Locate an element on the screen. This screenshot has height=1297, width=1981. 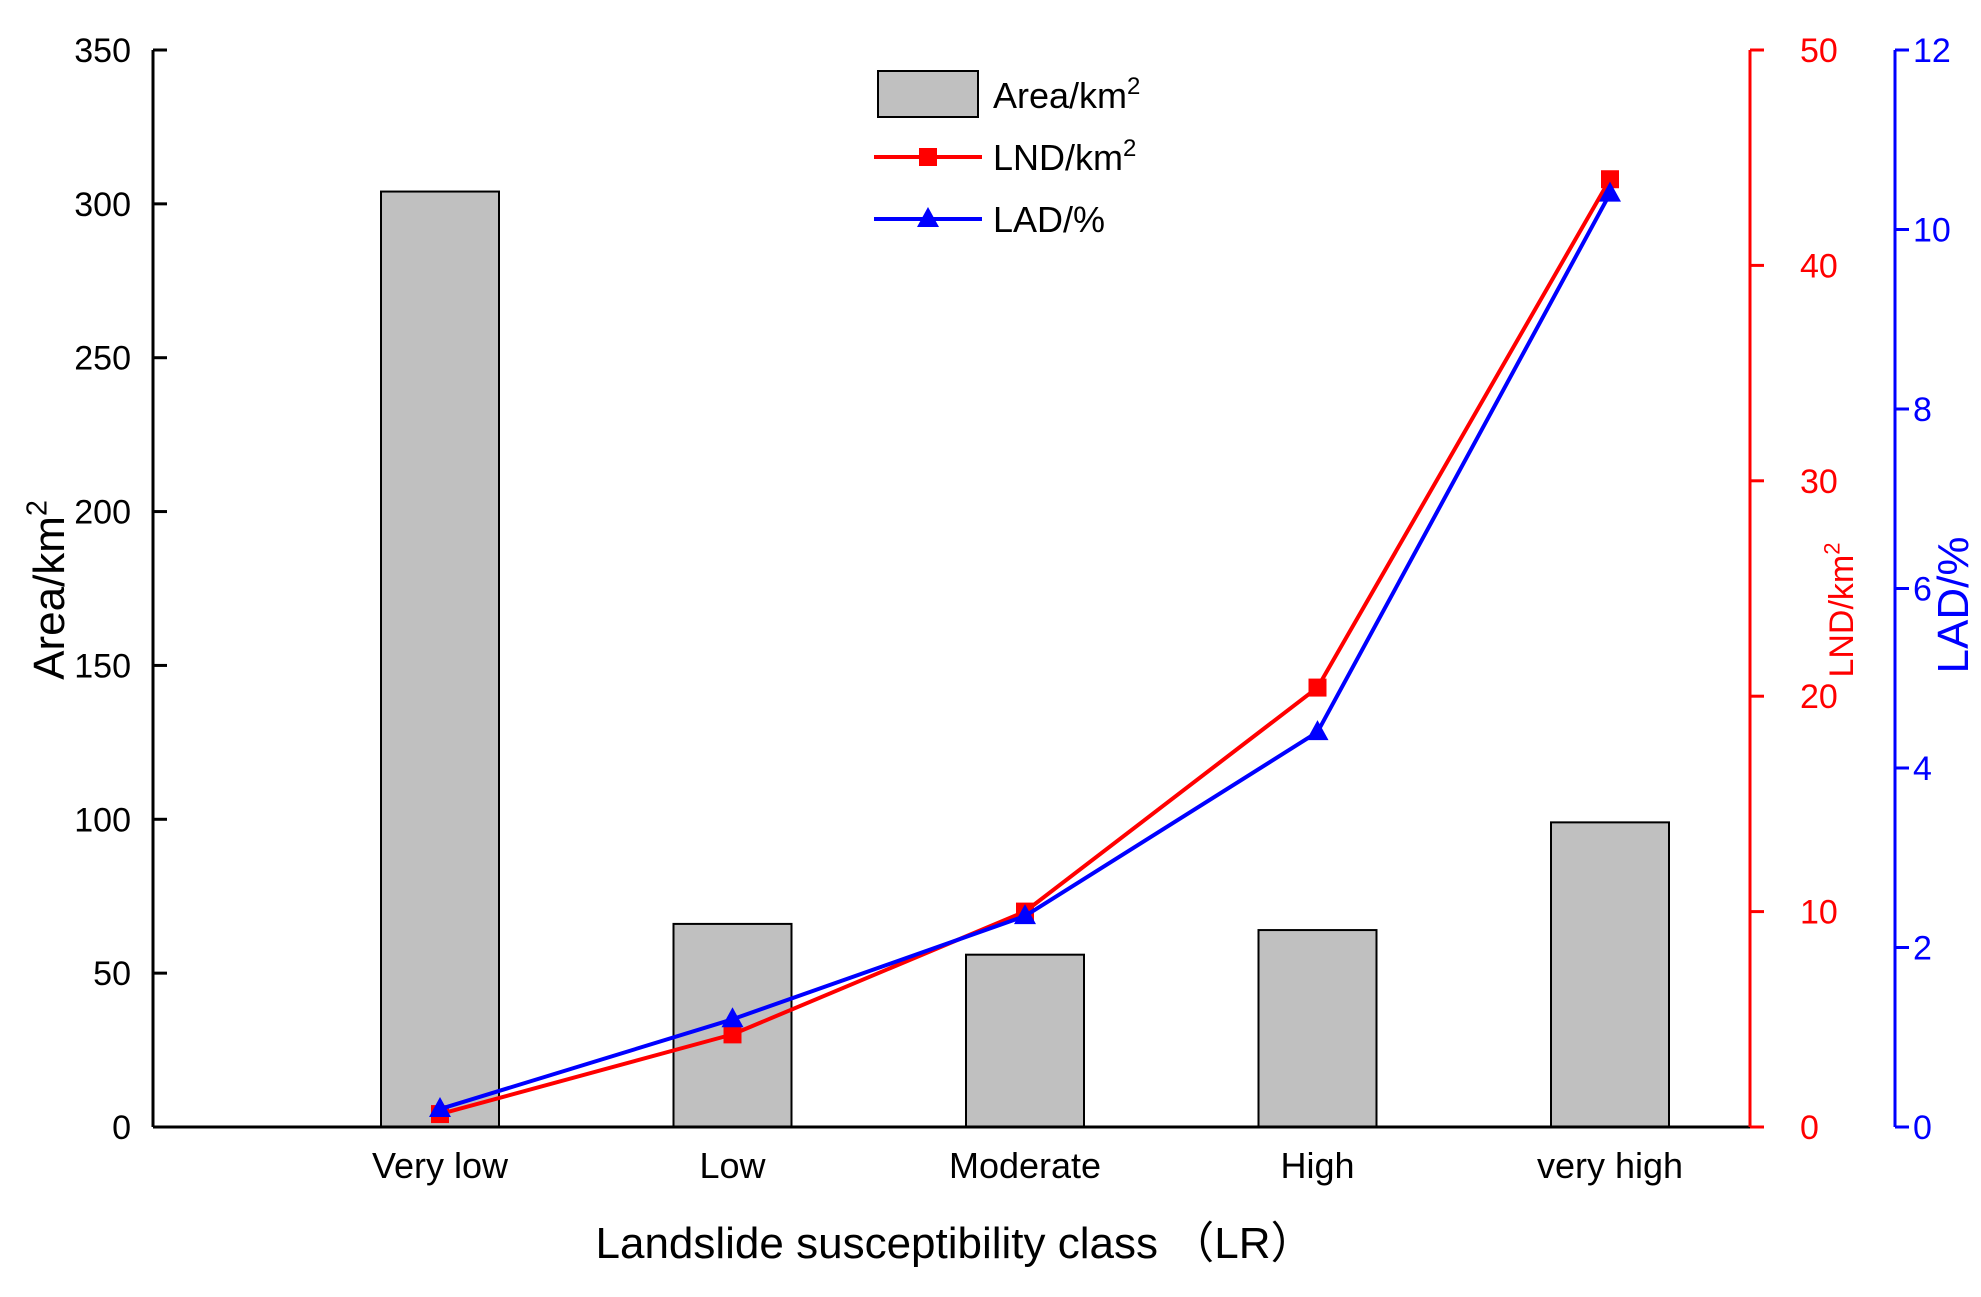
x-tick-label: Moderate is located at coordinates (1025, 1165).